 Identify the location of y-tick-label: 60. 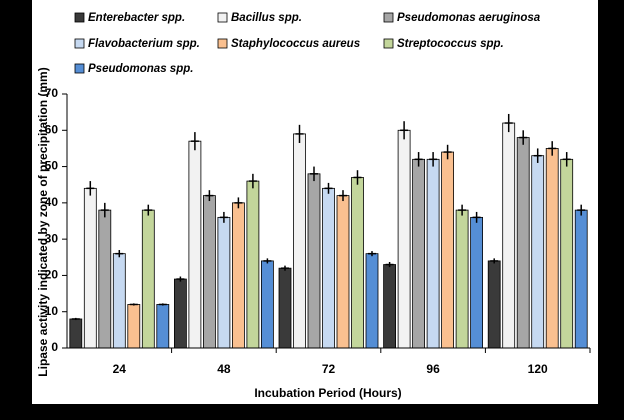
(52, 129).